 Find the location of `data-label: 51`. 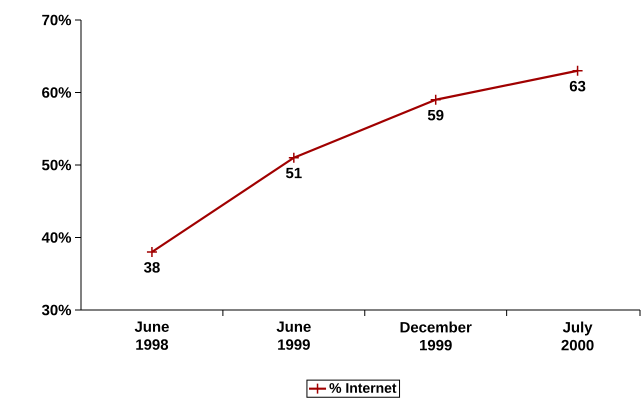

data-label: 51 is located at coordinates (294, 173).